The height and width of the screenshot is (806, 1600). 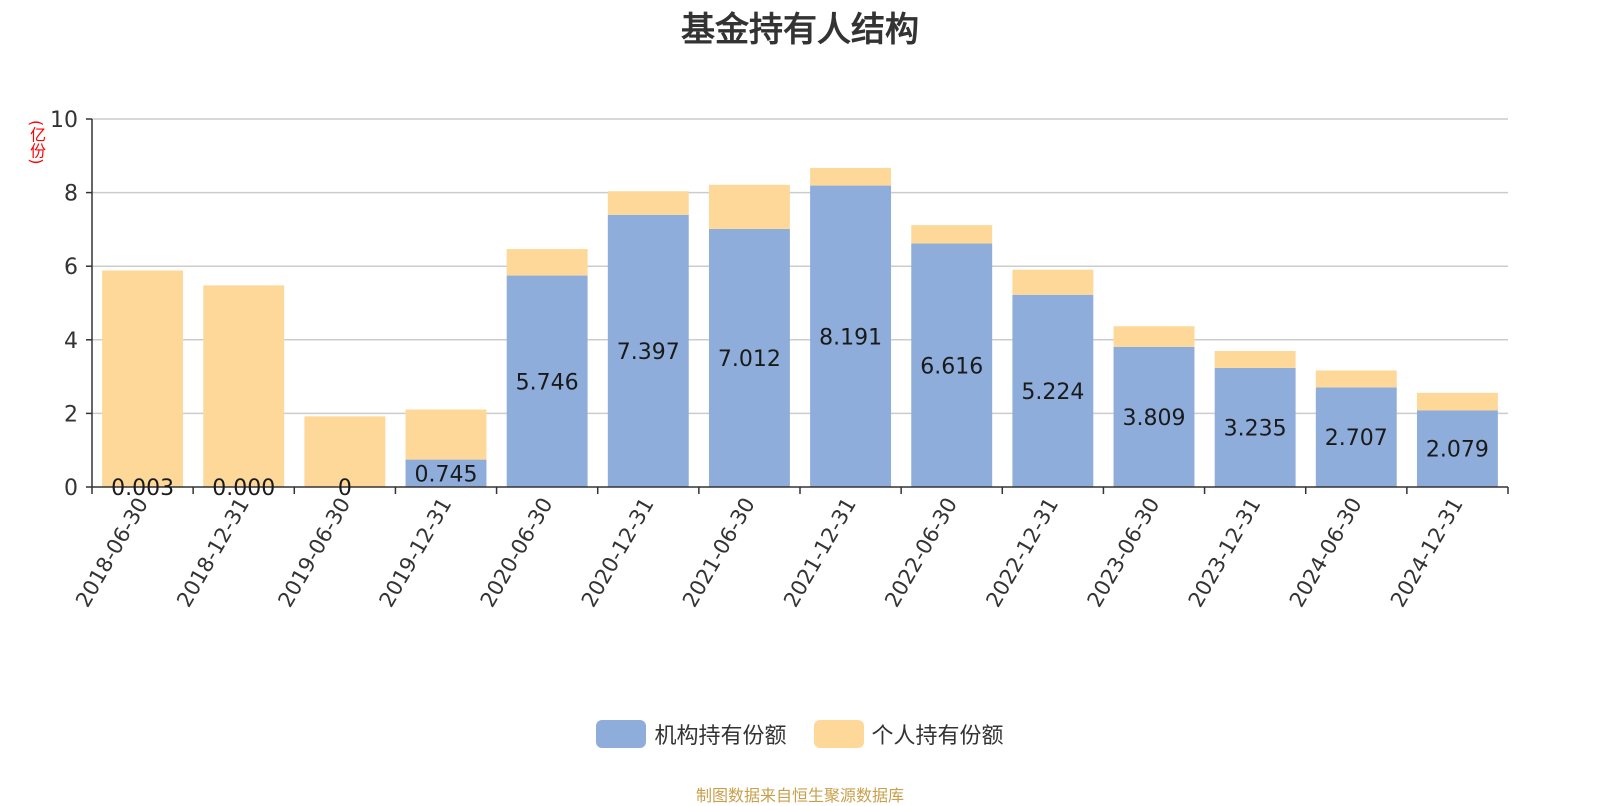 What do you see at coordinates (1052, 392) in the screenshot?
I see `data-label-institutional-9: 5.224` at bounding box center [1052, 392].